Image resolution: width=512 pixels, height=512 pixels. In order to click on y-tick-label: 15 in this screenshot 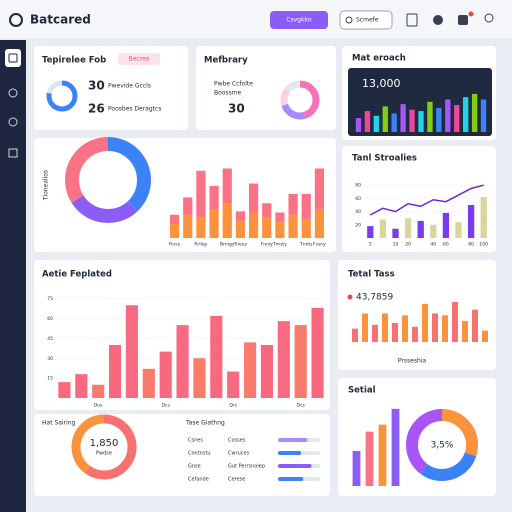, I will do `click(50, 379)`.